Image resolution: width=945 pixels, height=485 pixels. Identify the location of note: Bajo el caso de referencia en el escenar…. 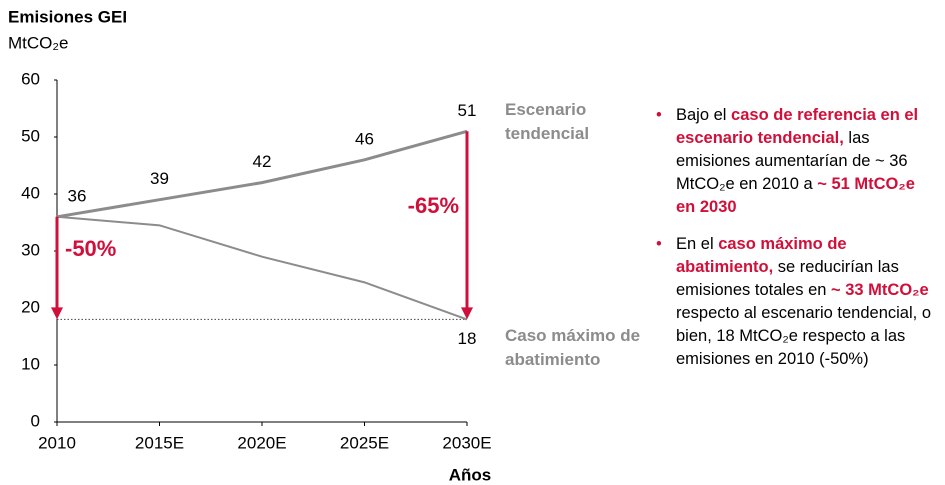
(797, 161).